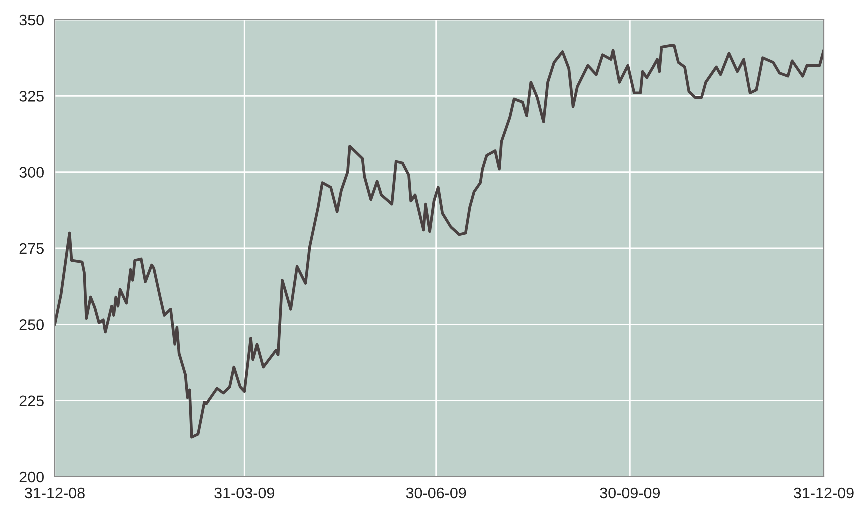 The width and height of the screenshot is (863, 513). I want to click on x-tick-label: 31-12-09, so click(824, 493).